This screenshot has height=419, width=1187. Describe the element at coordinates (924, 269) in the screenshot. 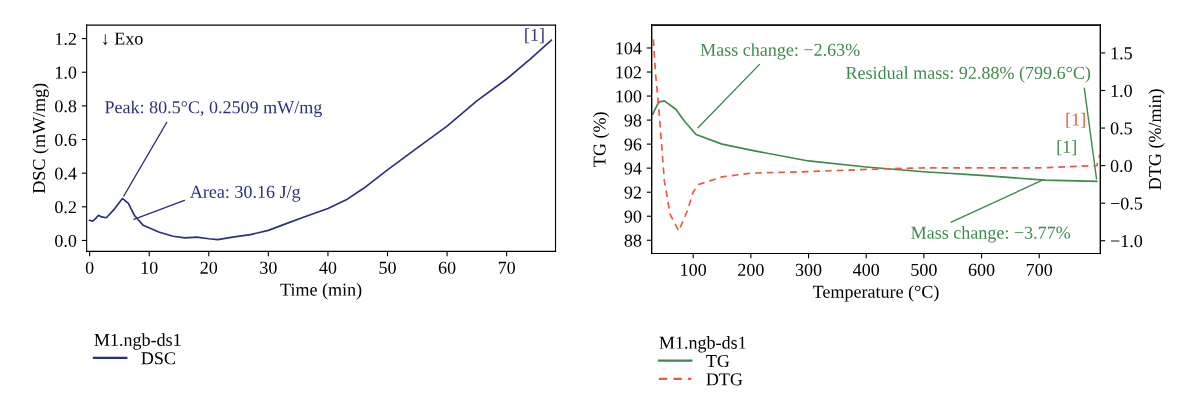

I see `x-tick-label: 500` at that location.